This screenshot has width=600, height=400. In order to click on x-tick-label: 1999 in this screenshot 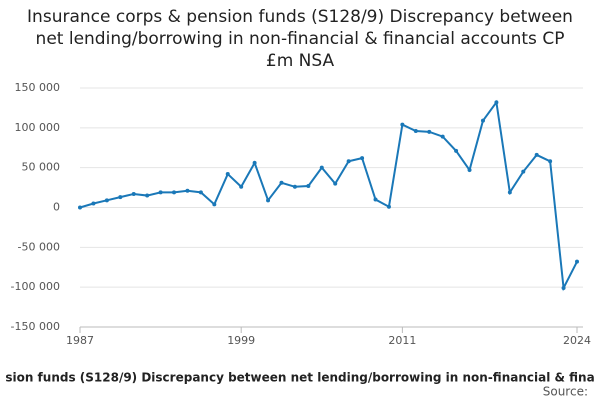, I will do `click(241, 340)`.